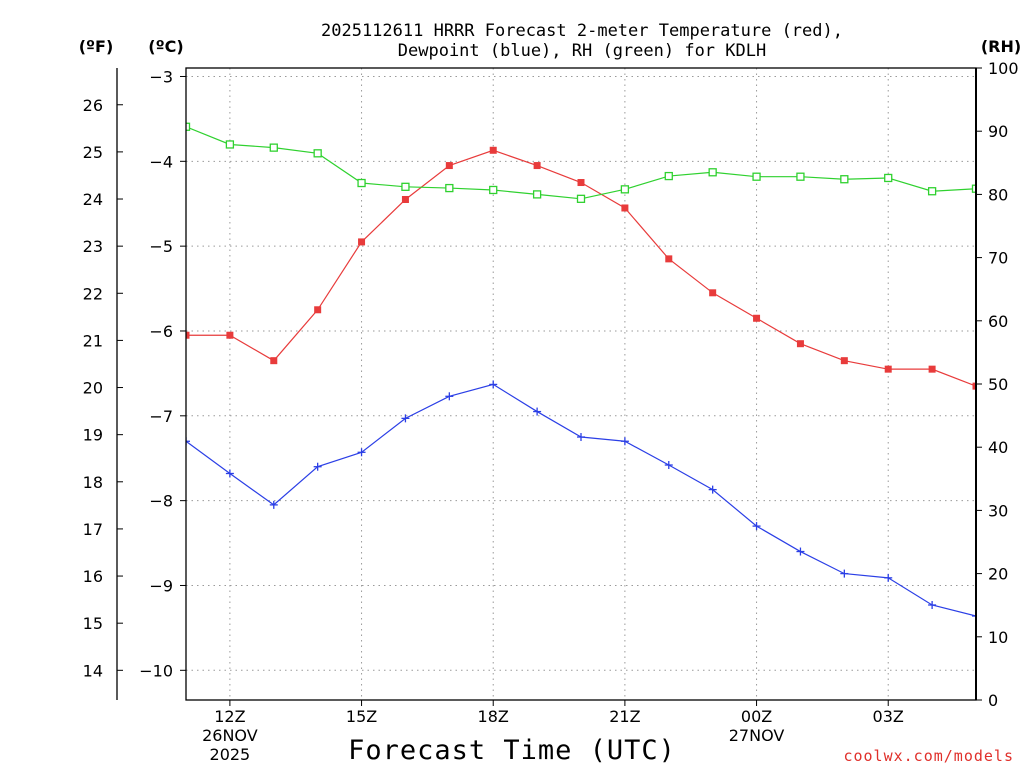 Image resolution: width=1024 pixels, height=768 pixels. I want to click on rh-tick-label: 10, so click(998, 637).